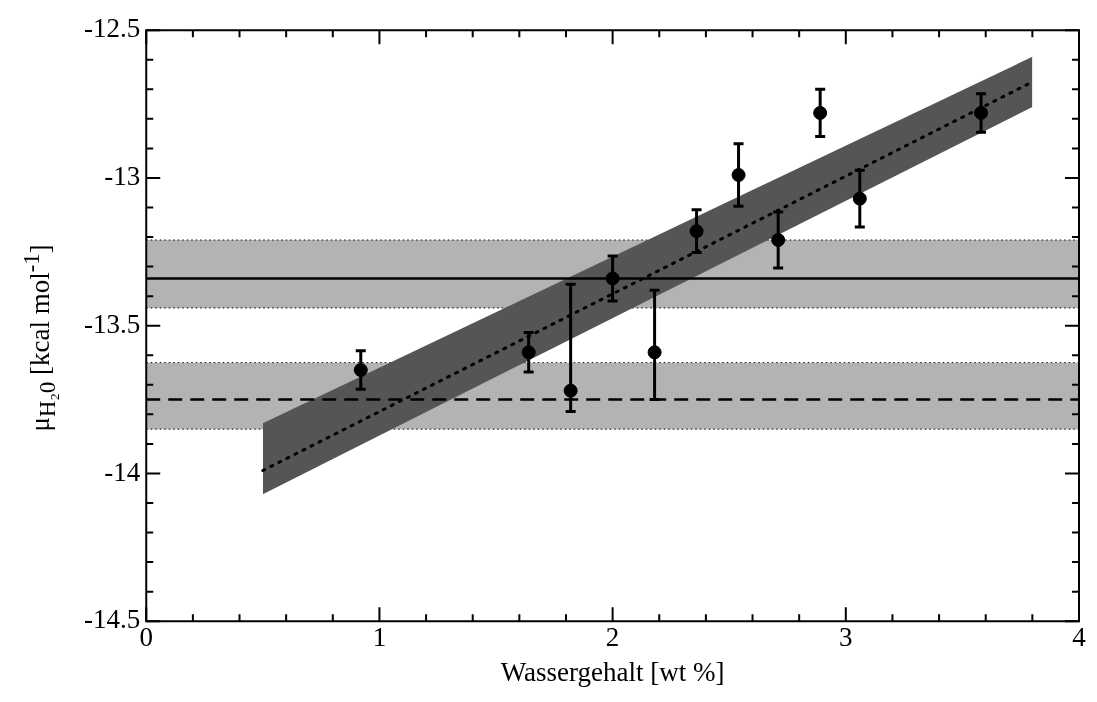  Describe the element at coordinates (122, 176) in the screenshot. I see `y-tick-label: -13` at that location.